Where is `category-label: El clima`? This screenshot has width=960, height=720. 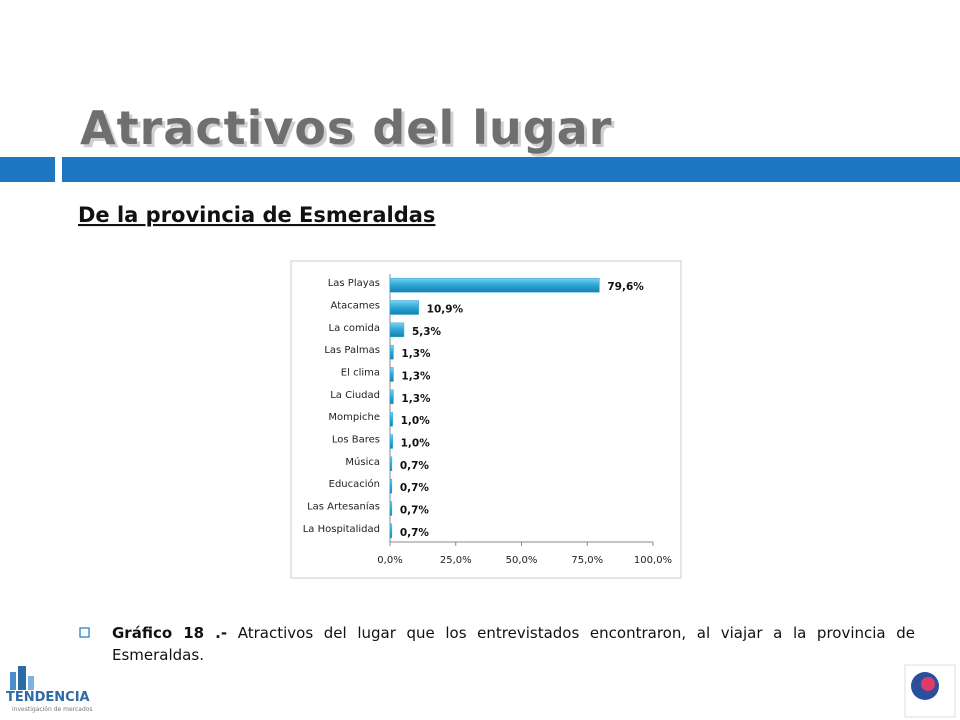 category-label: El clima is located at coordinates (360, 373).